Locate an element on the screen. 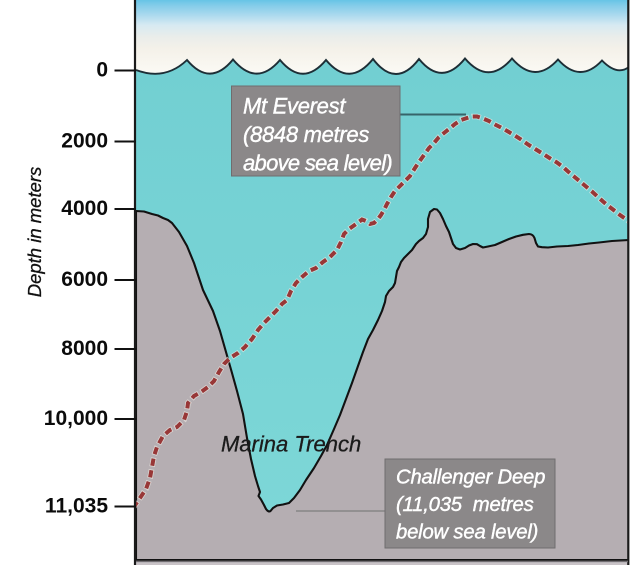 The image size is (634, 565). svg-text: 11,035 is located at coordinates (76, 506).